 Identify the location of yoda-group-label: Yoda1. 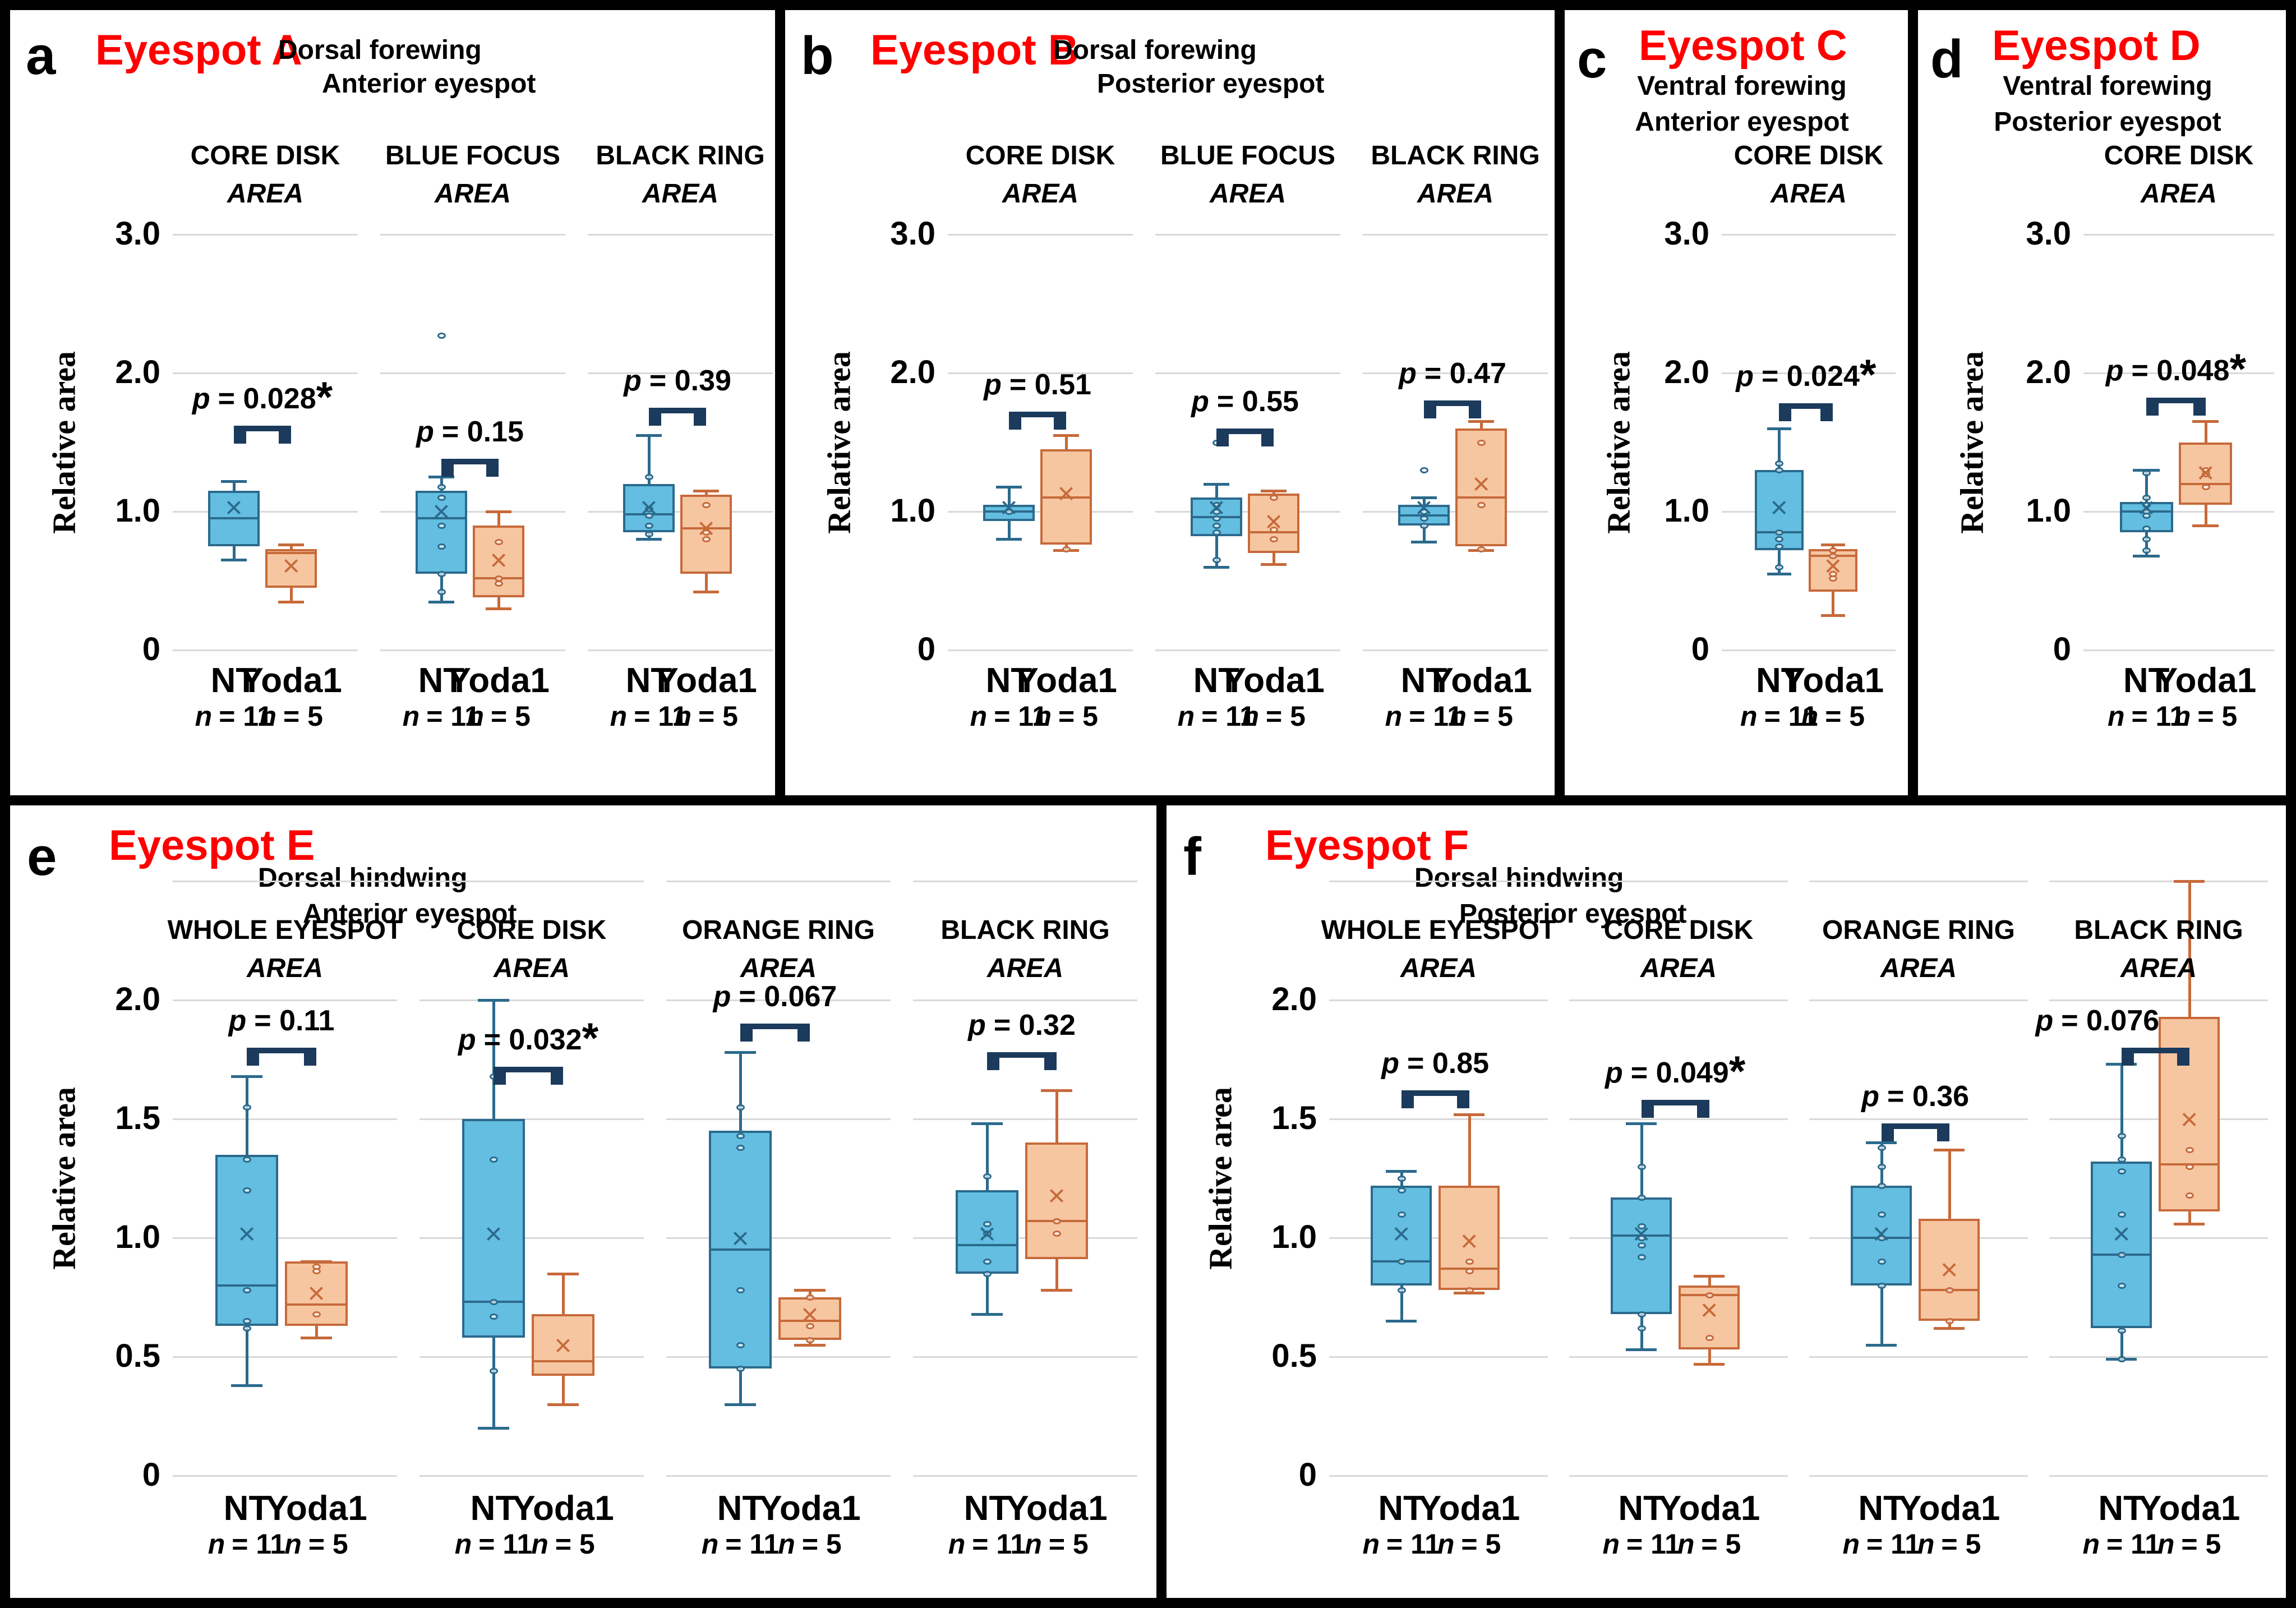
(1057, 1508).